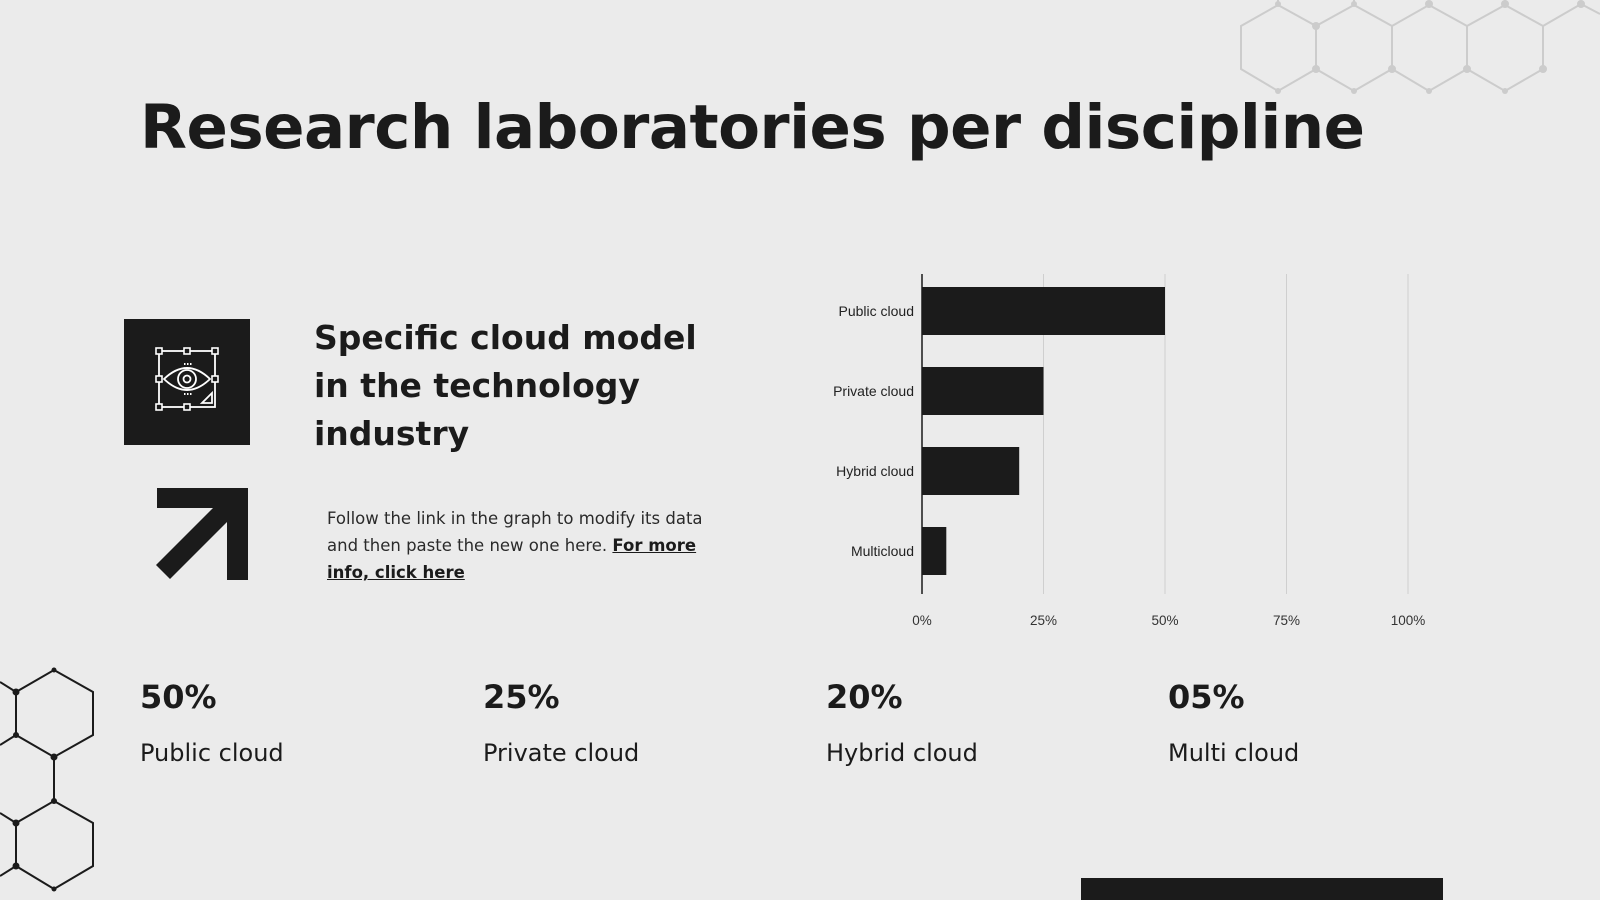 Image resolution: width=1600 pixels, height=900 pixels. What do you see at coordinates (1408, 620) in the screenshot?
I see `x-tick-label: 100%` at bounding box center [1408, 620].